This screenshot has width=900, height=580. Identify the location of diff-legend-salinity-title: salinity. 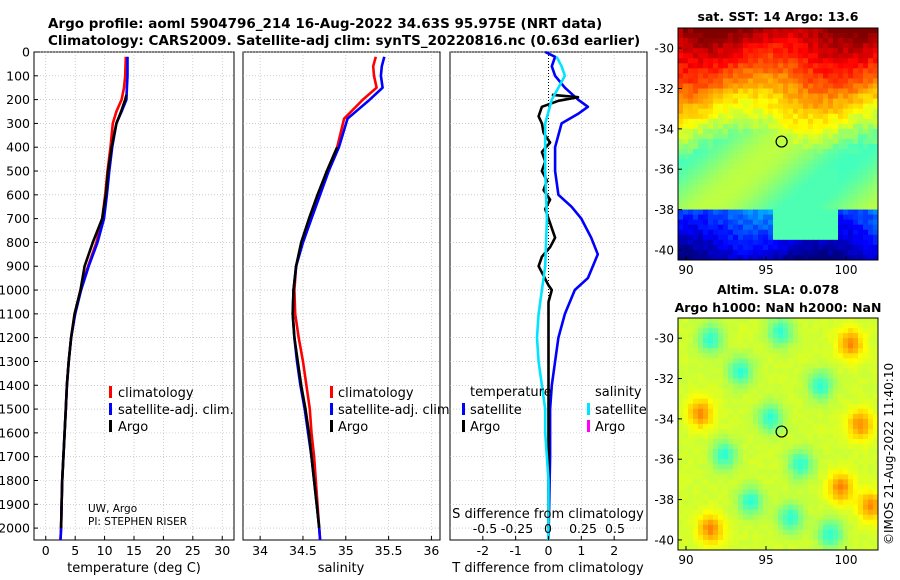
(618, 392).